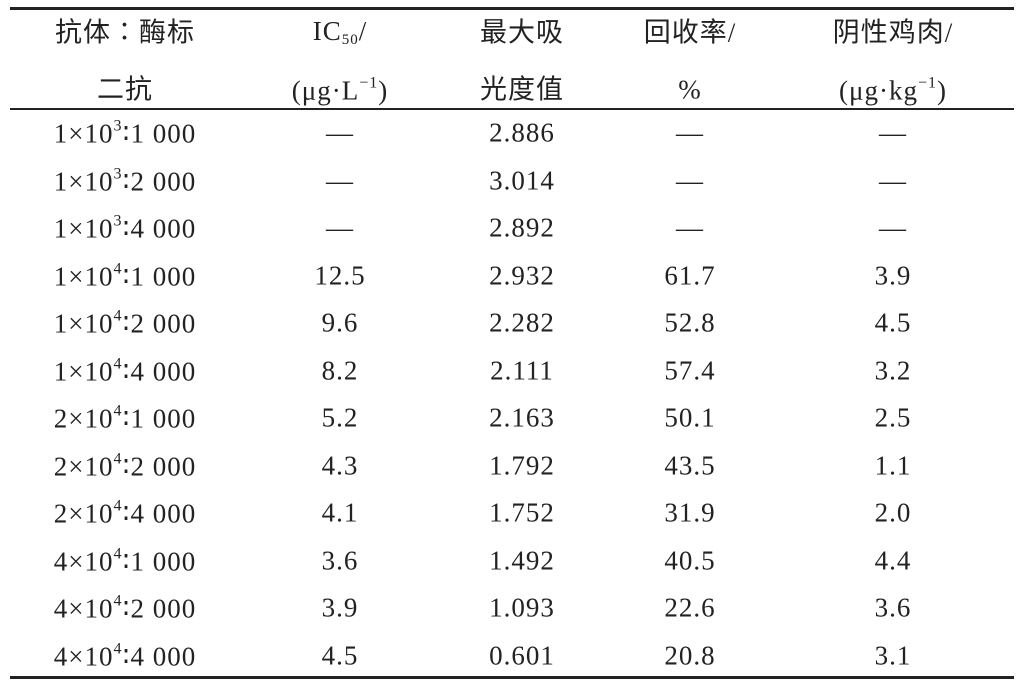 The width and height of the screenshot is (1024, 688). I want to click on header-cell: 回收率/, so click(690, 32).